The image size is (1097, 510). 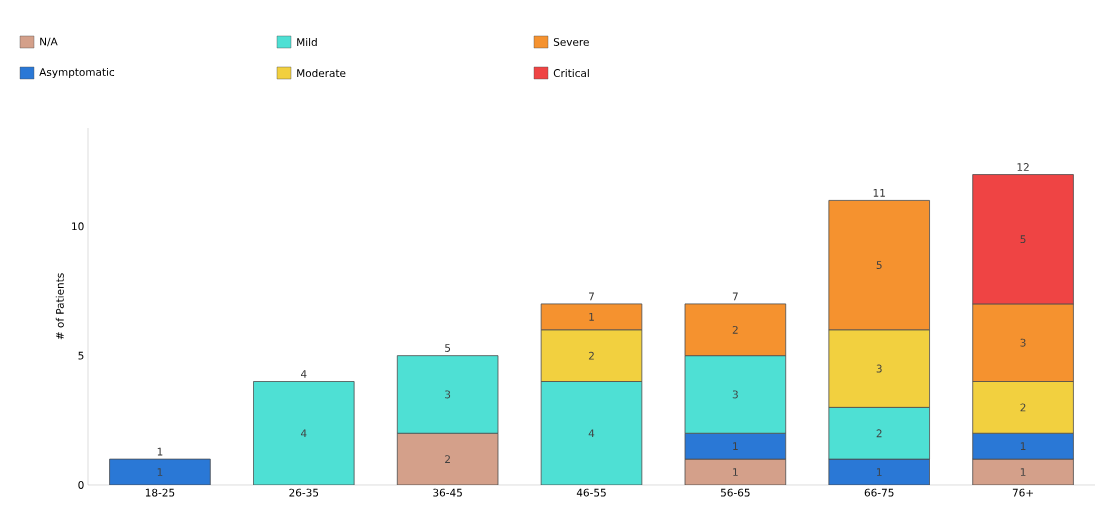 I want to click on legend-label: Asymptomatic, so click(x=77, y=73).